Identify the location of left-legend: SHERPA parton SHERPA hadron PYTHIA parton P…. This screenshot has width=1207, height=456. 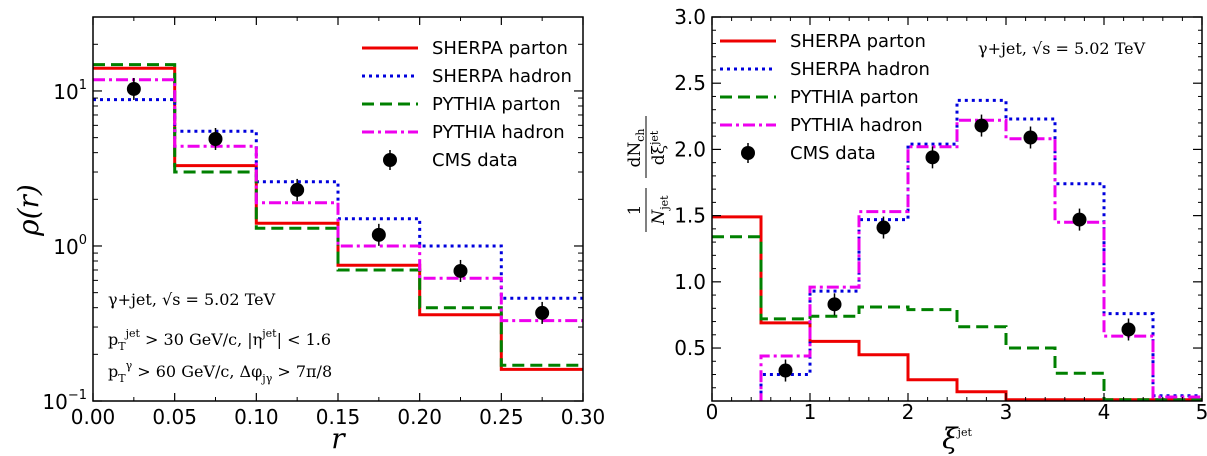
(467, 104).